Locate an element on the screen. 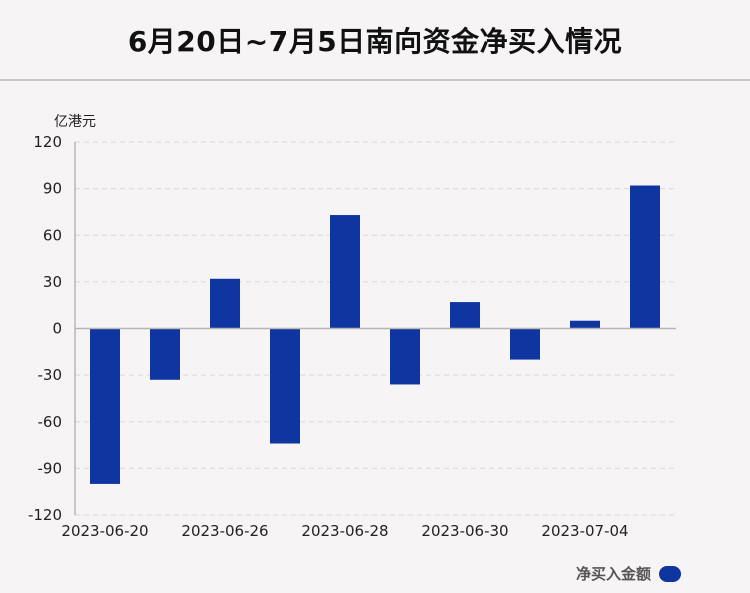  y-tick-label: 120 is located at coordinates (47, 142).